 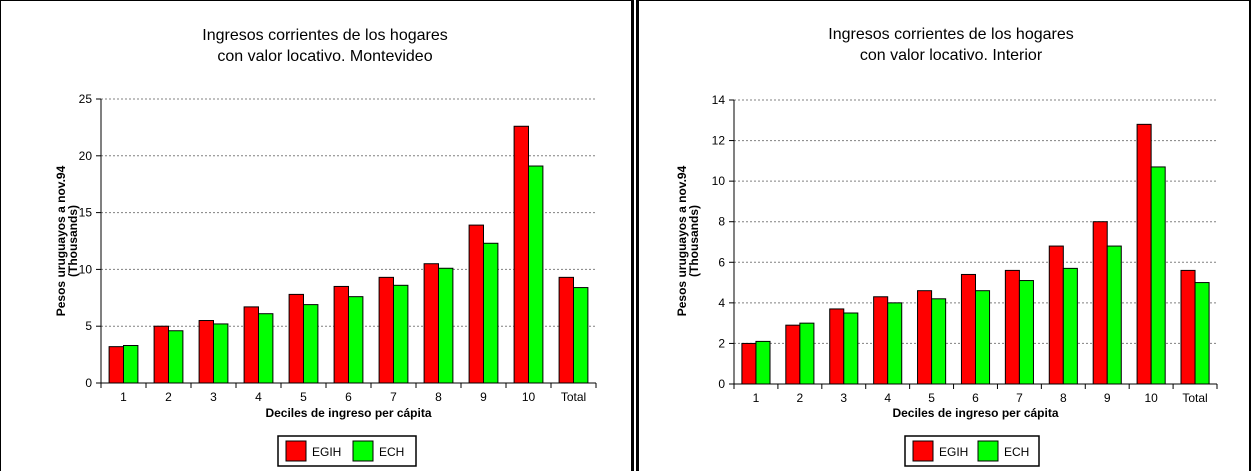 What do you see at coordinates (721, 262) in the screenshot?
I see `y-tick-label: 6` at bounding box center [721, 262].